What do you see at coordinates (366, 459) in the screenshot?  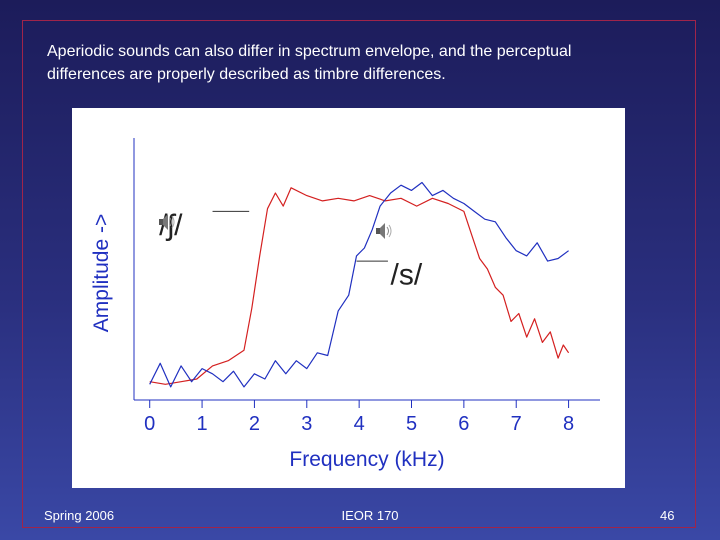 I see `x-axis-title: Frequency (kHz)` at bounding box center [366, 459].